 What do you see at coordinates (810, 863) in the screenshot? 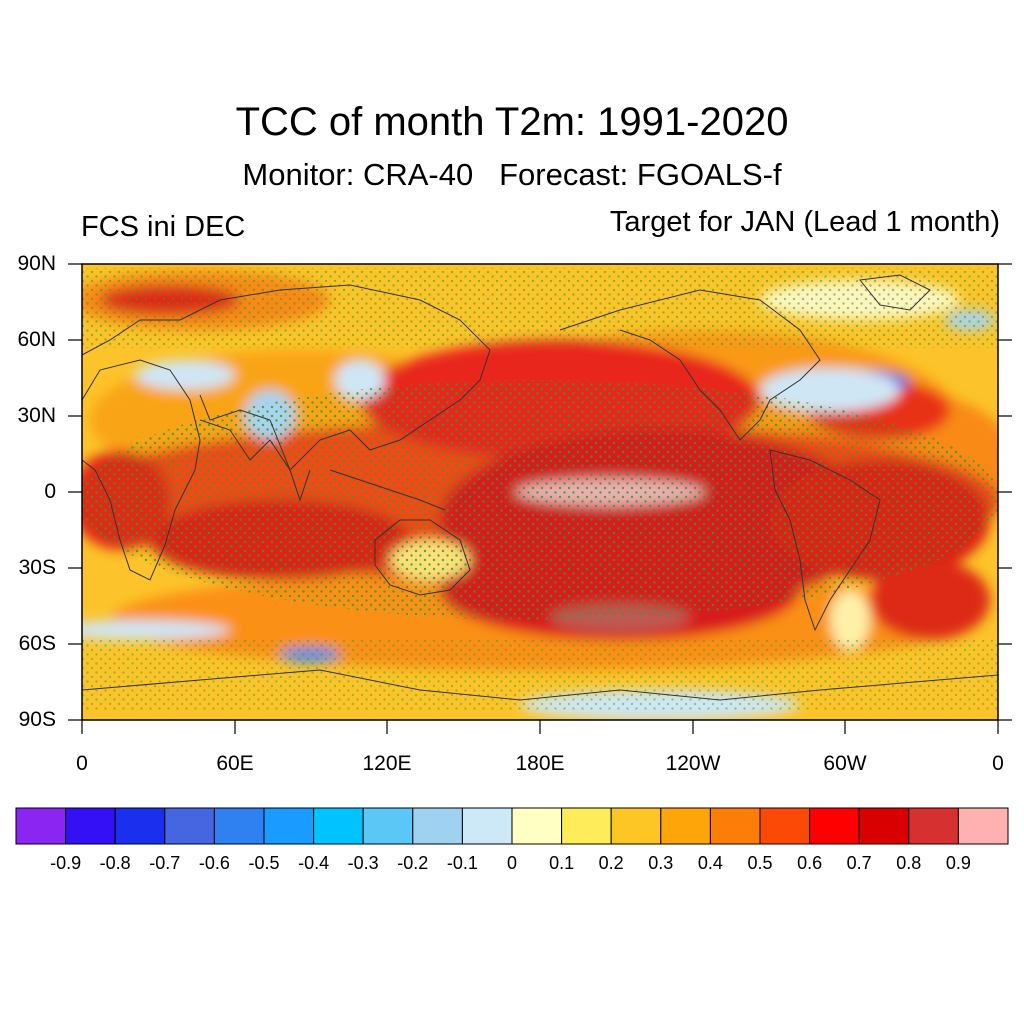
I see `colorbar-label: 0.6` at bounding box center [810, 863].